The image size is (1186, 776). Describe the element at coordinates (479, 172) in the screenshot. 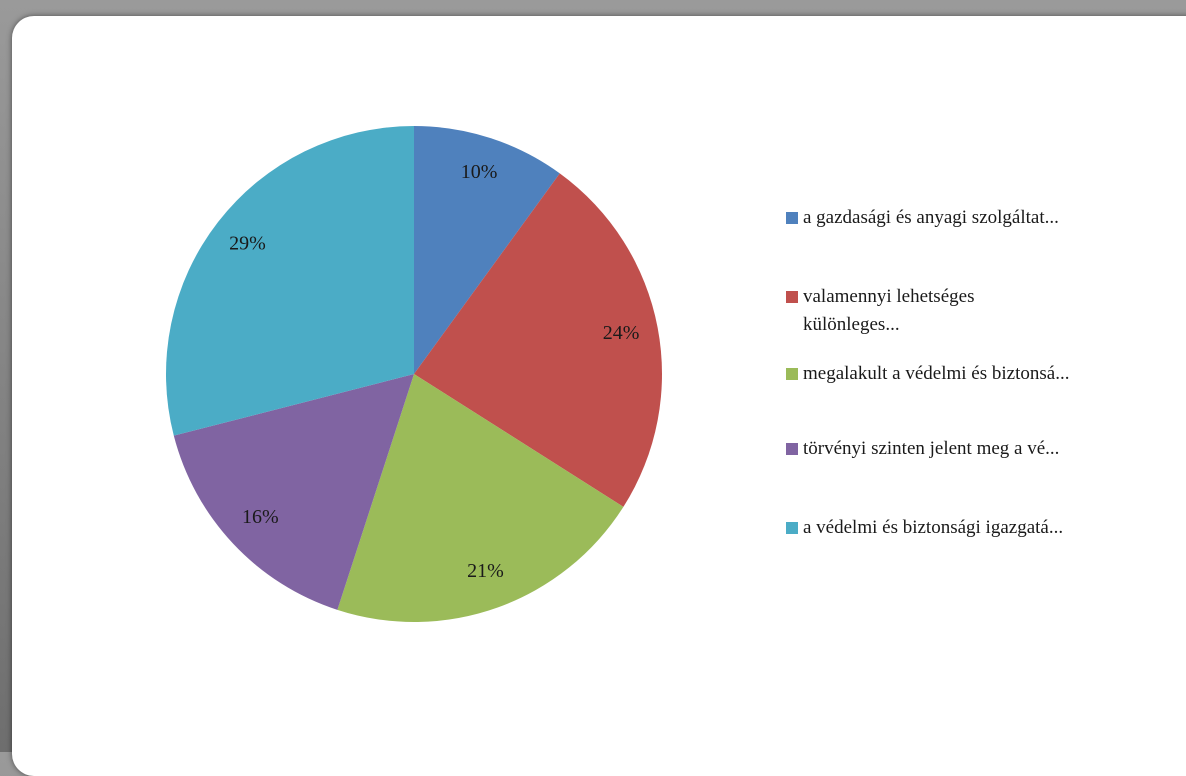

I see `data-label: 10%` at that location.